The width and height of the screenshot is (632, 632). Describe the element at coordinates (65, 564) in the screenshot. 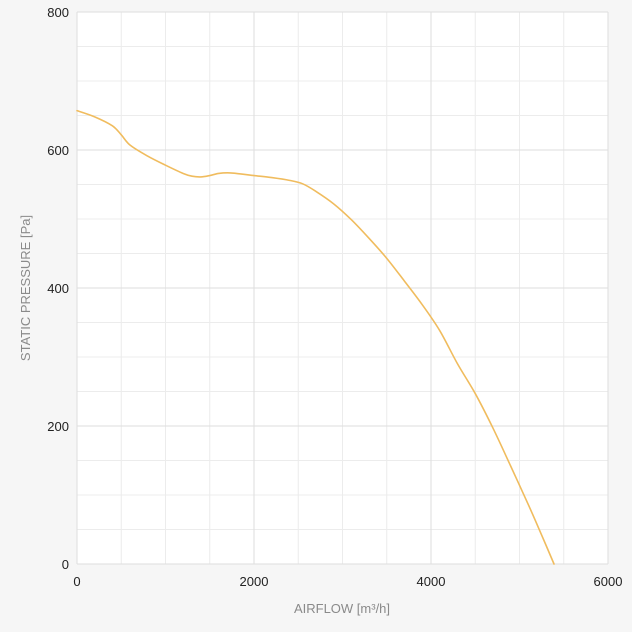

I see `y-tick-label: 0` at that location.